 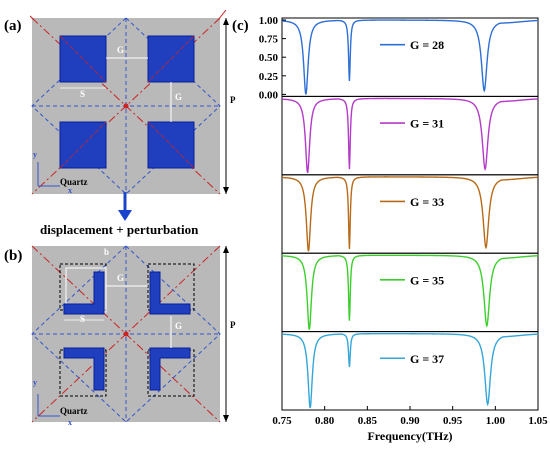 I want to click on legend-label: G = 37, so click(x=427, y=359).